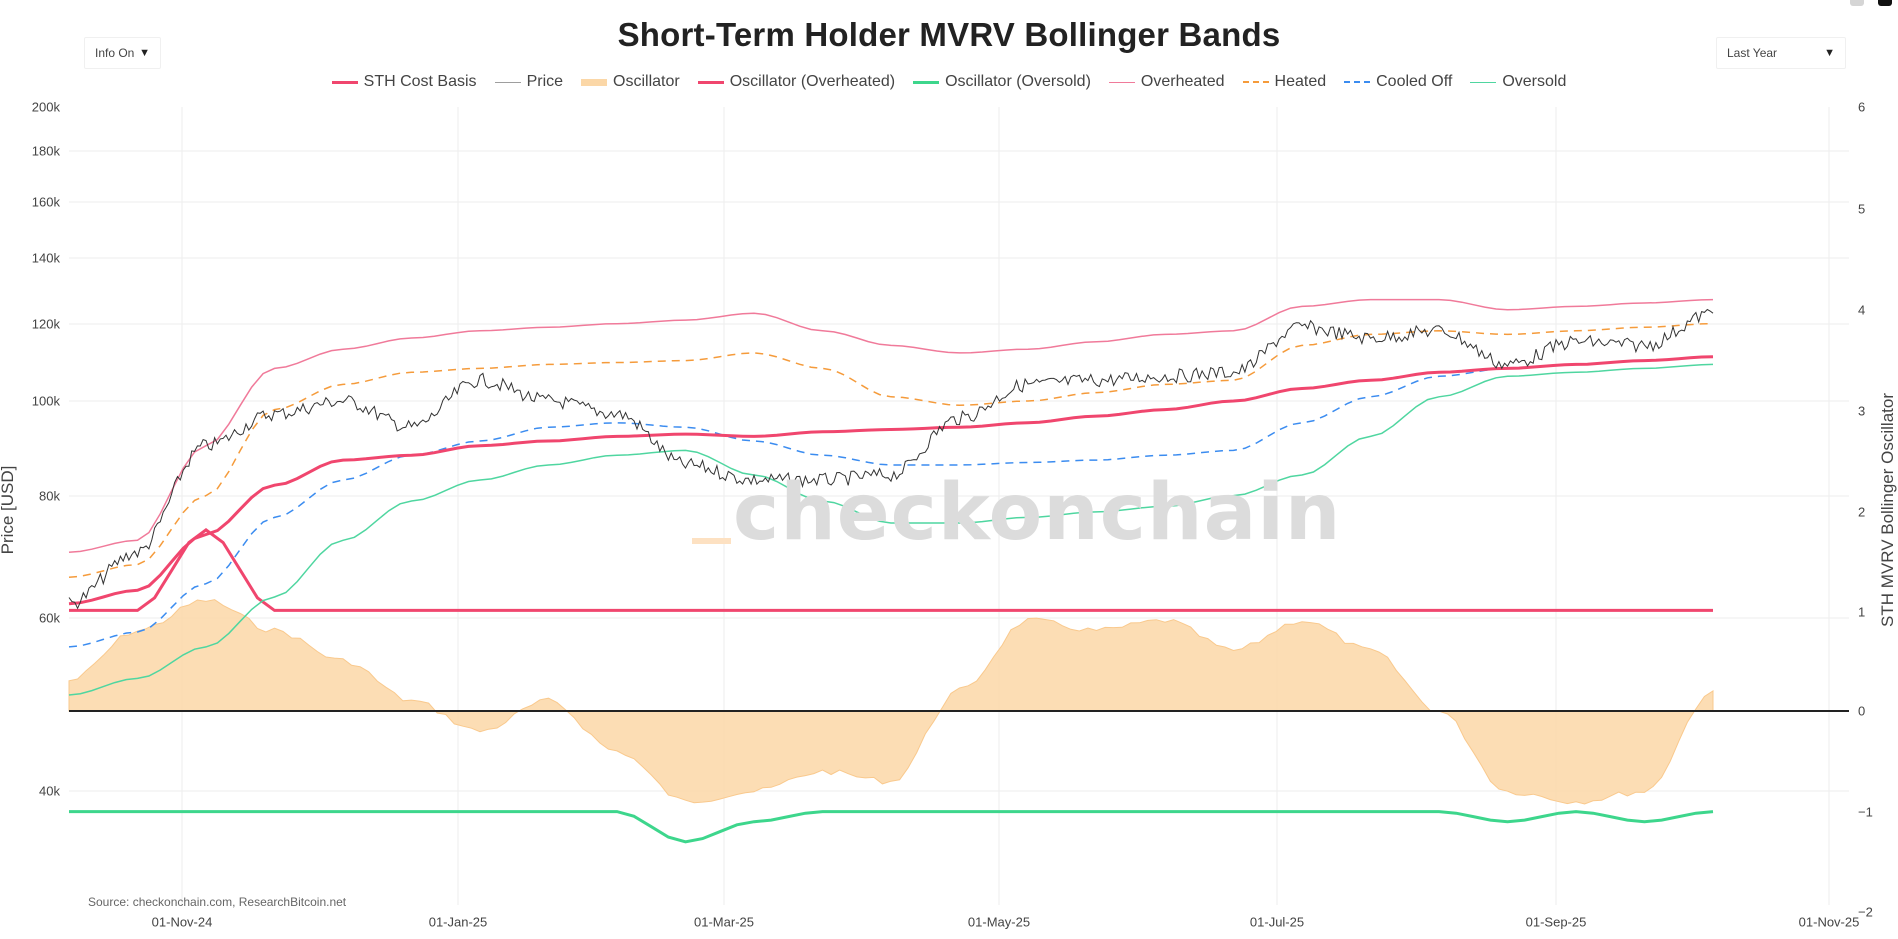 The image size is (1898, 939). Describe the element at coordinates (1781, 53) in the screenshot. I see `date-range-dropdown: Last Year ▼` at that location.